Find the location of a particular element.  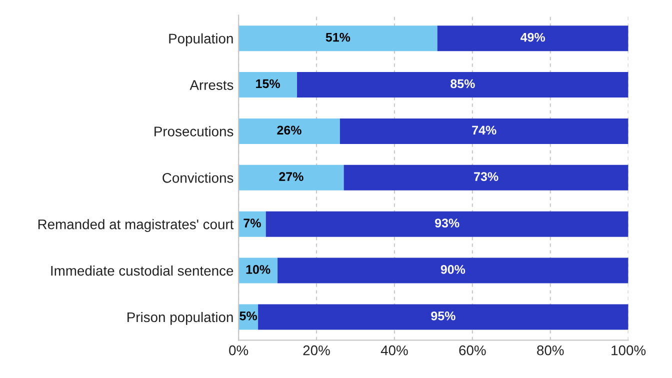

data-label: 73% is located at coordinates (486, 177).